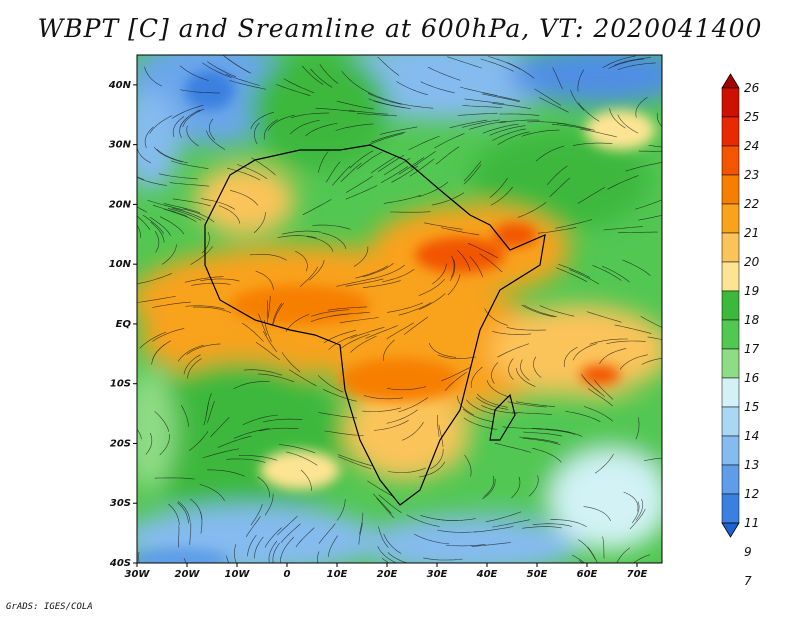 The width and height of the screenshot is (800, 618). What do you see at coordinates (120, 85) in the screenshot?
I see `lat-tick-label: 40N` at bounding box center [120, 85].